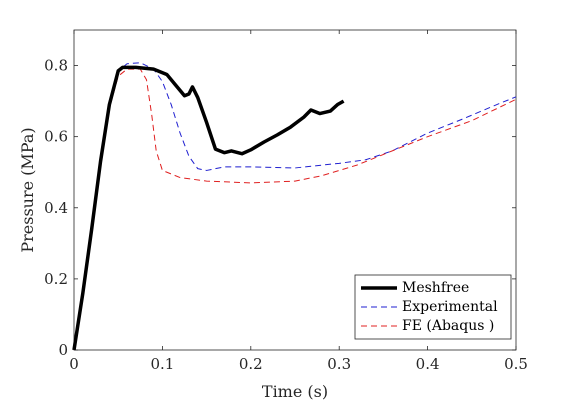 The image size is (570, 404). What do you see at coordinates (448, 326) in the screenshot?
I see `legend-label-fe-abaqus: FE (Abaqus )` at bounding box center [448, 326].